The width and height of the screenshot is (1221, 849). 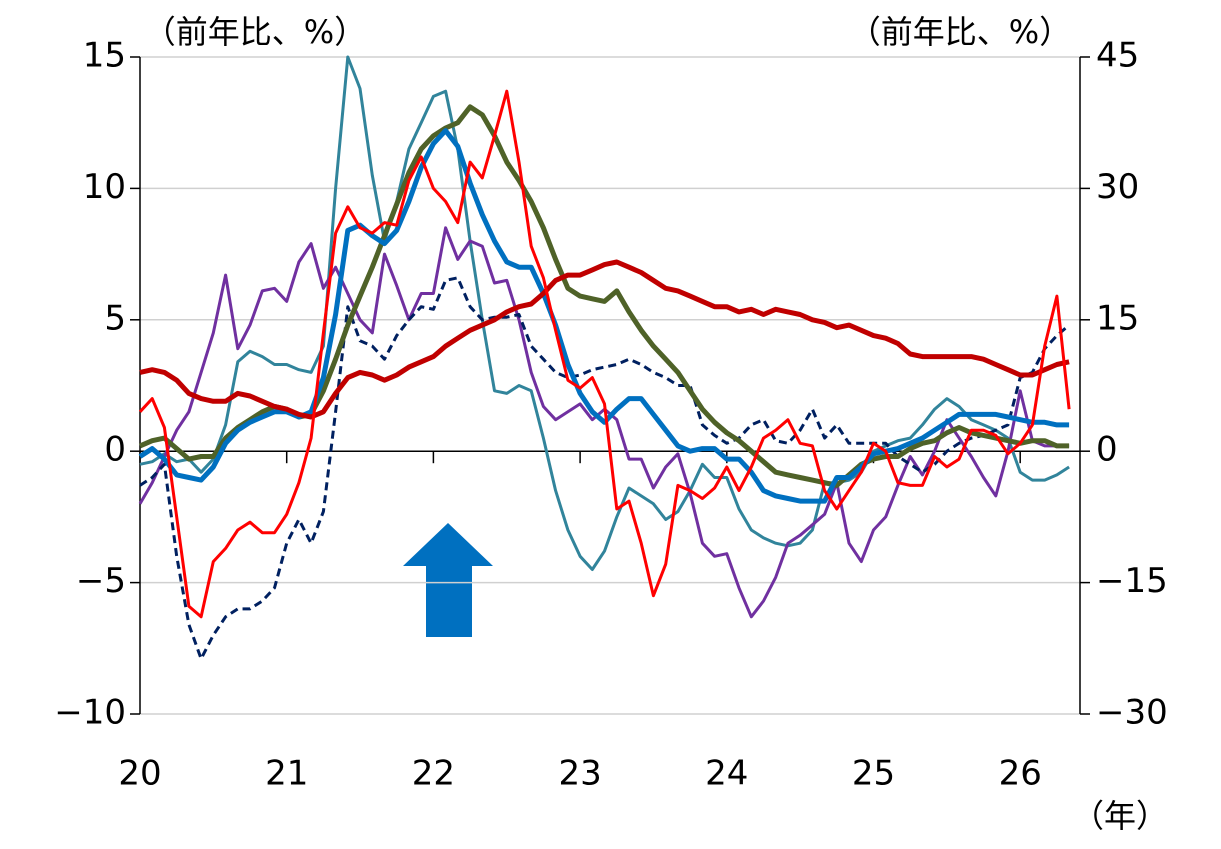 I want to click on series-line, so click(x=604, y=339).